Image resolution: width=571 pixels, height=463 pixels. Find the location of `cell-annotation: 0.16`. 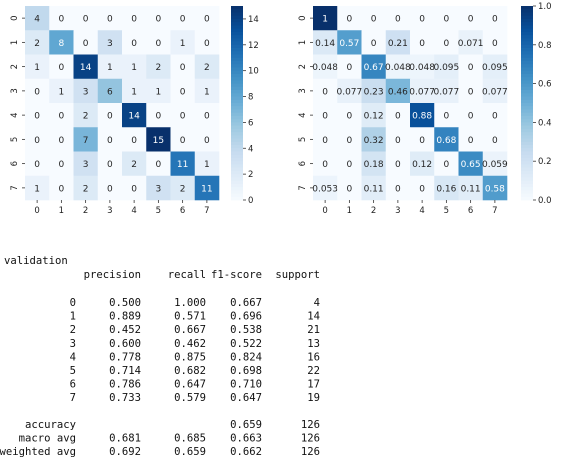

cell-annotation: 0.16 is located at coordinates (446, 189).